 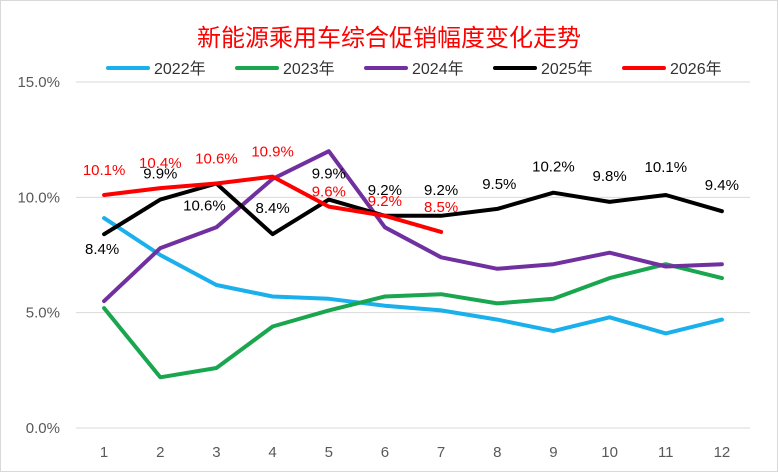 What do you see at coordinates (38, 255) in the screenshot?
I see `y-axis-ticks: 0.0% 5.0% 10.0% 15.0%` at bounding box center [38, 255].